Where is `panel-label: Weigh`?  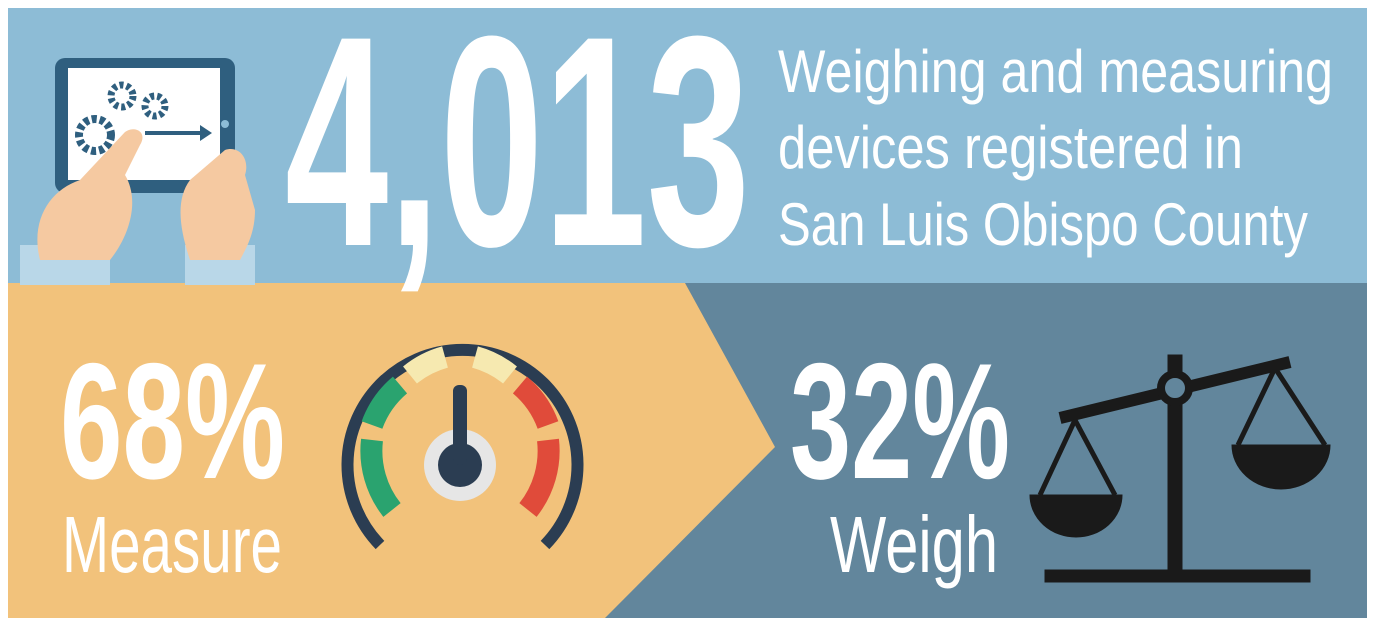
panel-label: Weigh is located at coordinates (914, 544).